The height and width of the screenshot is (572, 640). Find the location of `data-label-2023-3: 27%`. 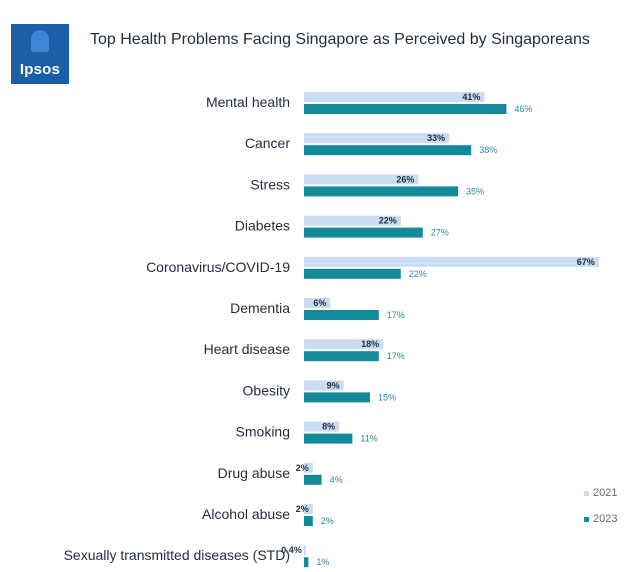

data-label-2023-3: 27% is located at coordinates (440, 233).